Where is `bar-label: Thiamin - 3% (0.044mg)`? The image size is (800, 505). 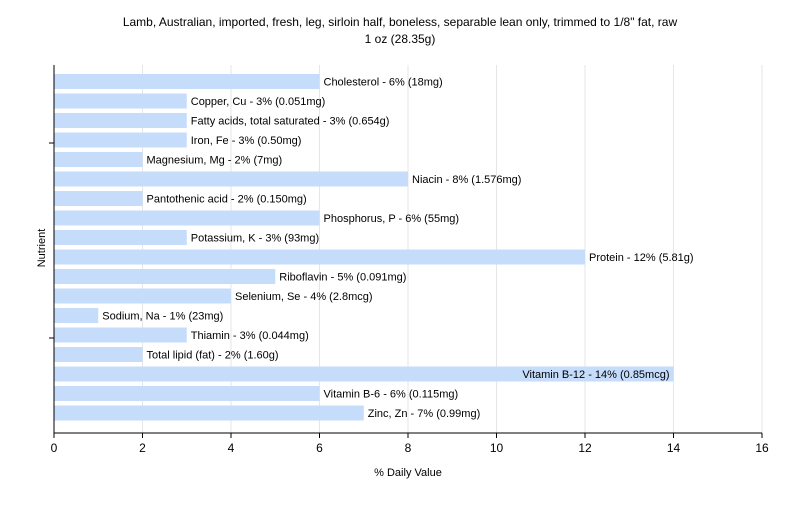
bar-label: Thiamin - 3% (0.044mg) is located at coordinates (250, 336).